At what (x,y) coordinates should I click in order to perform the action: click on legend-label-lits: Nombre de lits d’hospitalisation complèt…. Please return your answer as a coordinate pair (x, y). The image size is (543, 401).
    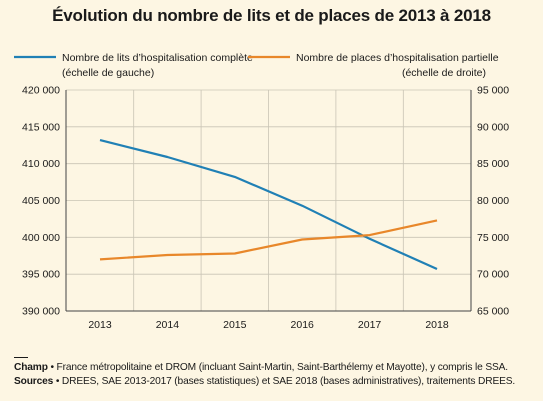
    Looking at the image, I should click on (157, 58).